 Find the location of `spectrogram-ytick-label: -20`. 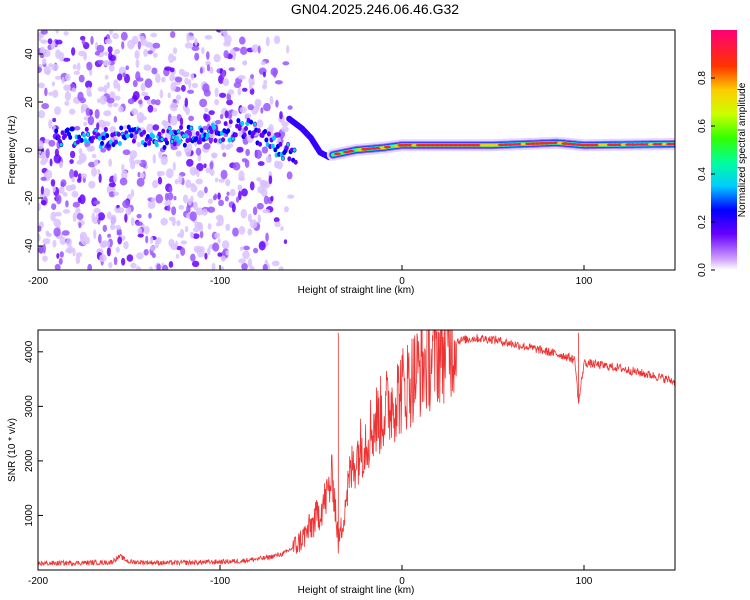

spectrogram-ytick-label: -20 is located at coordinates (29, 197).